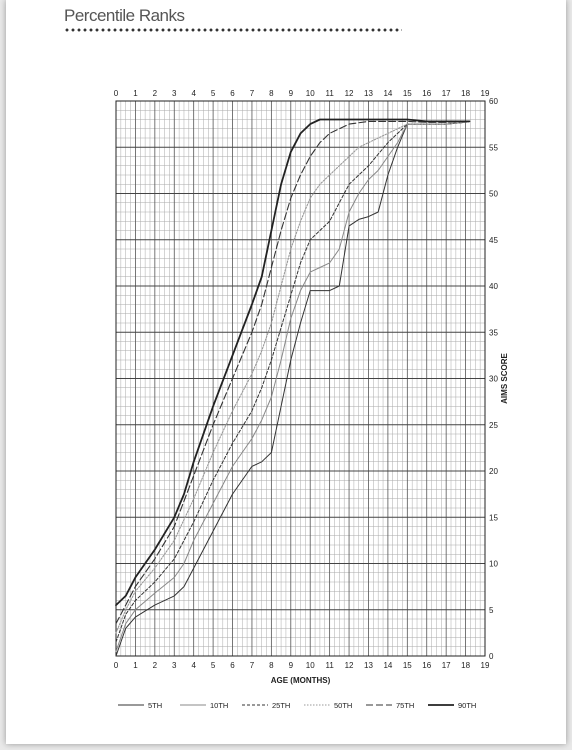  What do you see at coordinates (493, 471) in the screenshot?
I see `y-tick-label: 20` at bounding box center [493, 471].